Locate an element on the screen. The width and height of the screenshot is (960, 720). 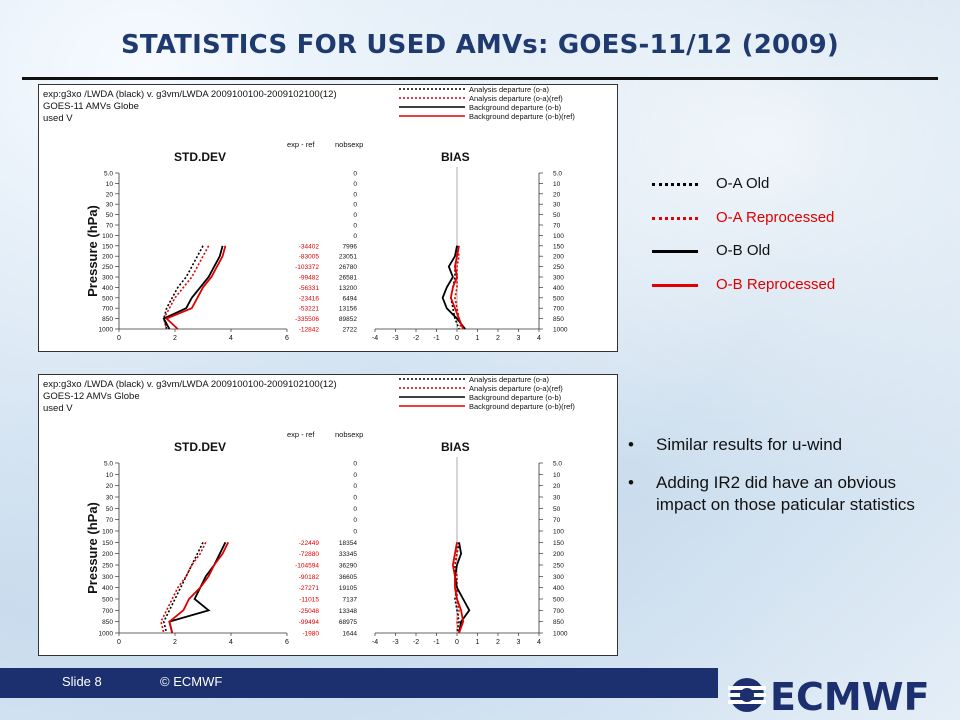
bias-x-tick-label: 0 is located at coordinates (457, 338).